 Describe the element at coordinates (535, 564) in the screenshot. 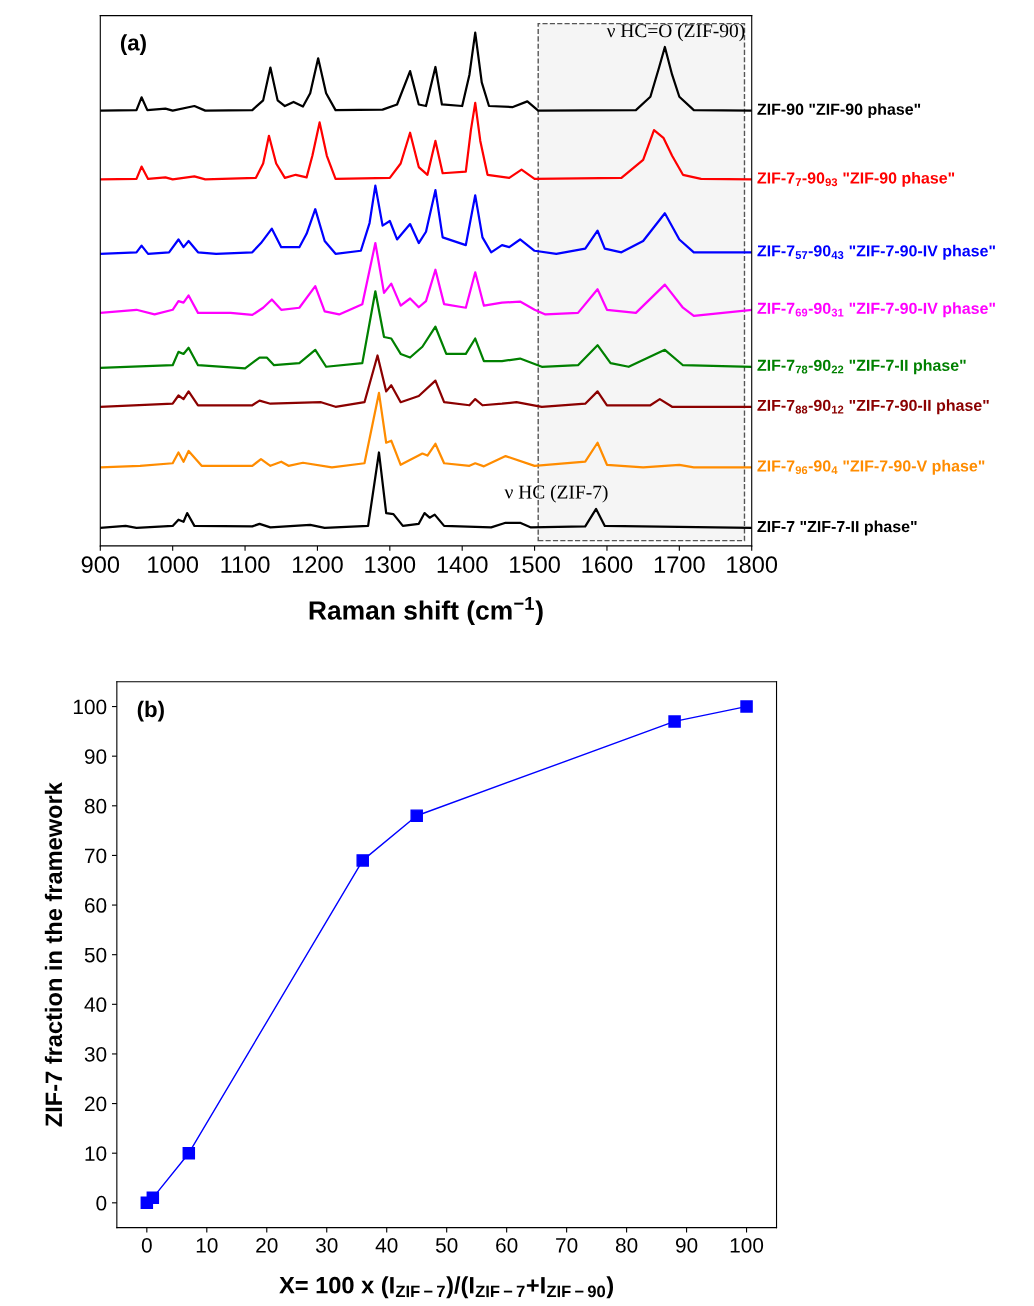

I see `x-tick-label: 1500` at that location.